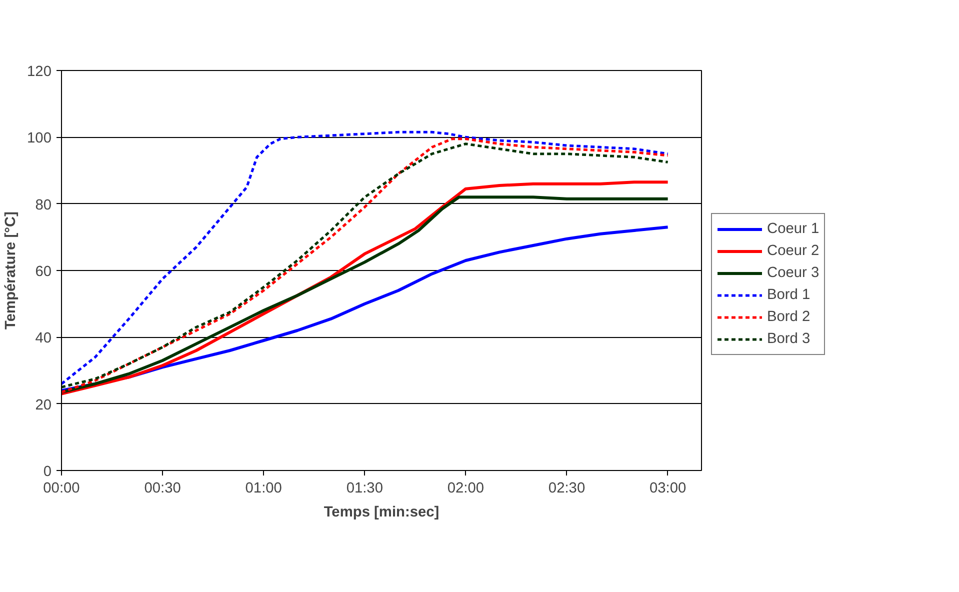 The width and height of the screenshot is (959, 592). Describe the element at coordinates (788, 316) in the screenshot. I see `legend-label: Bord 2` at that location.